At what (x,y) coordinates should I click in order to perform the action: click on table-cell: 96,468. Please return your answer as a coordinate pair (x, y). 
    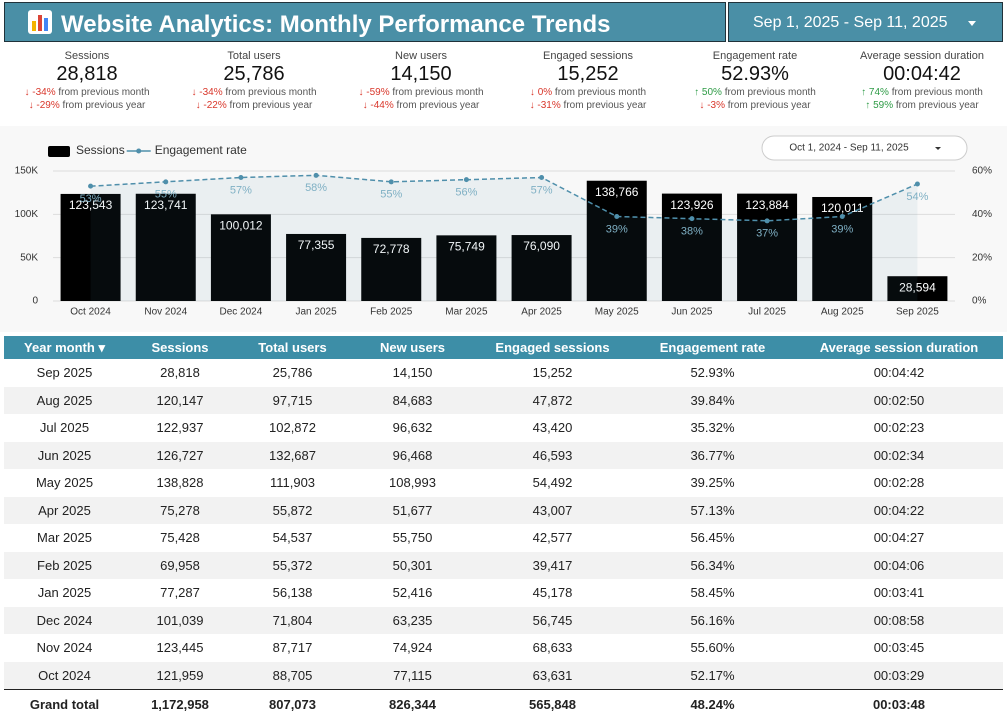
    Looking at the image, I should click on (412, 455).